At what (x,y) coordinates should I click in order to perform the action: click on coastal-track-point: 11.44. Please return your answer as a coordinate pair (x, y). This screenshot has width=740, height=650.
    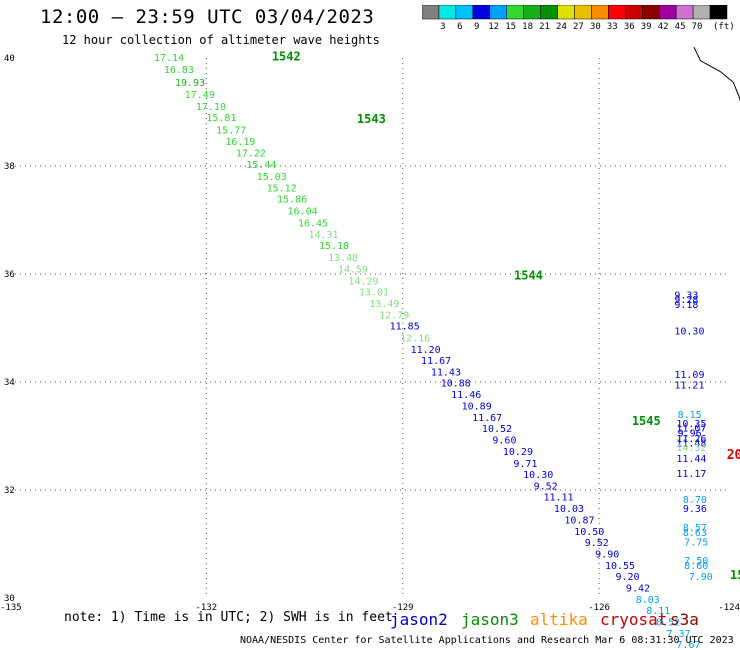
    Looking at the image, I should click on (691, 459).